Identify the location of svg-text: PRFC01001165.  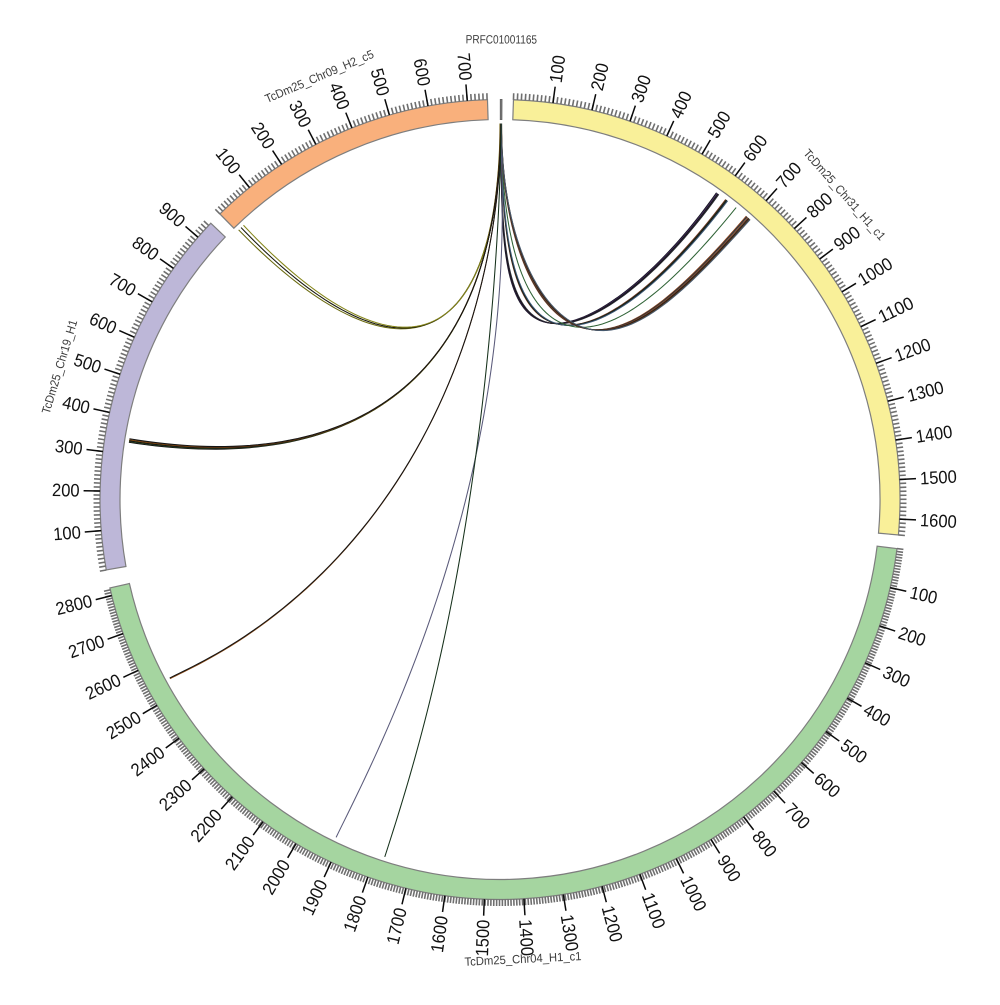
(502, 39).